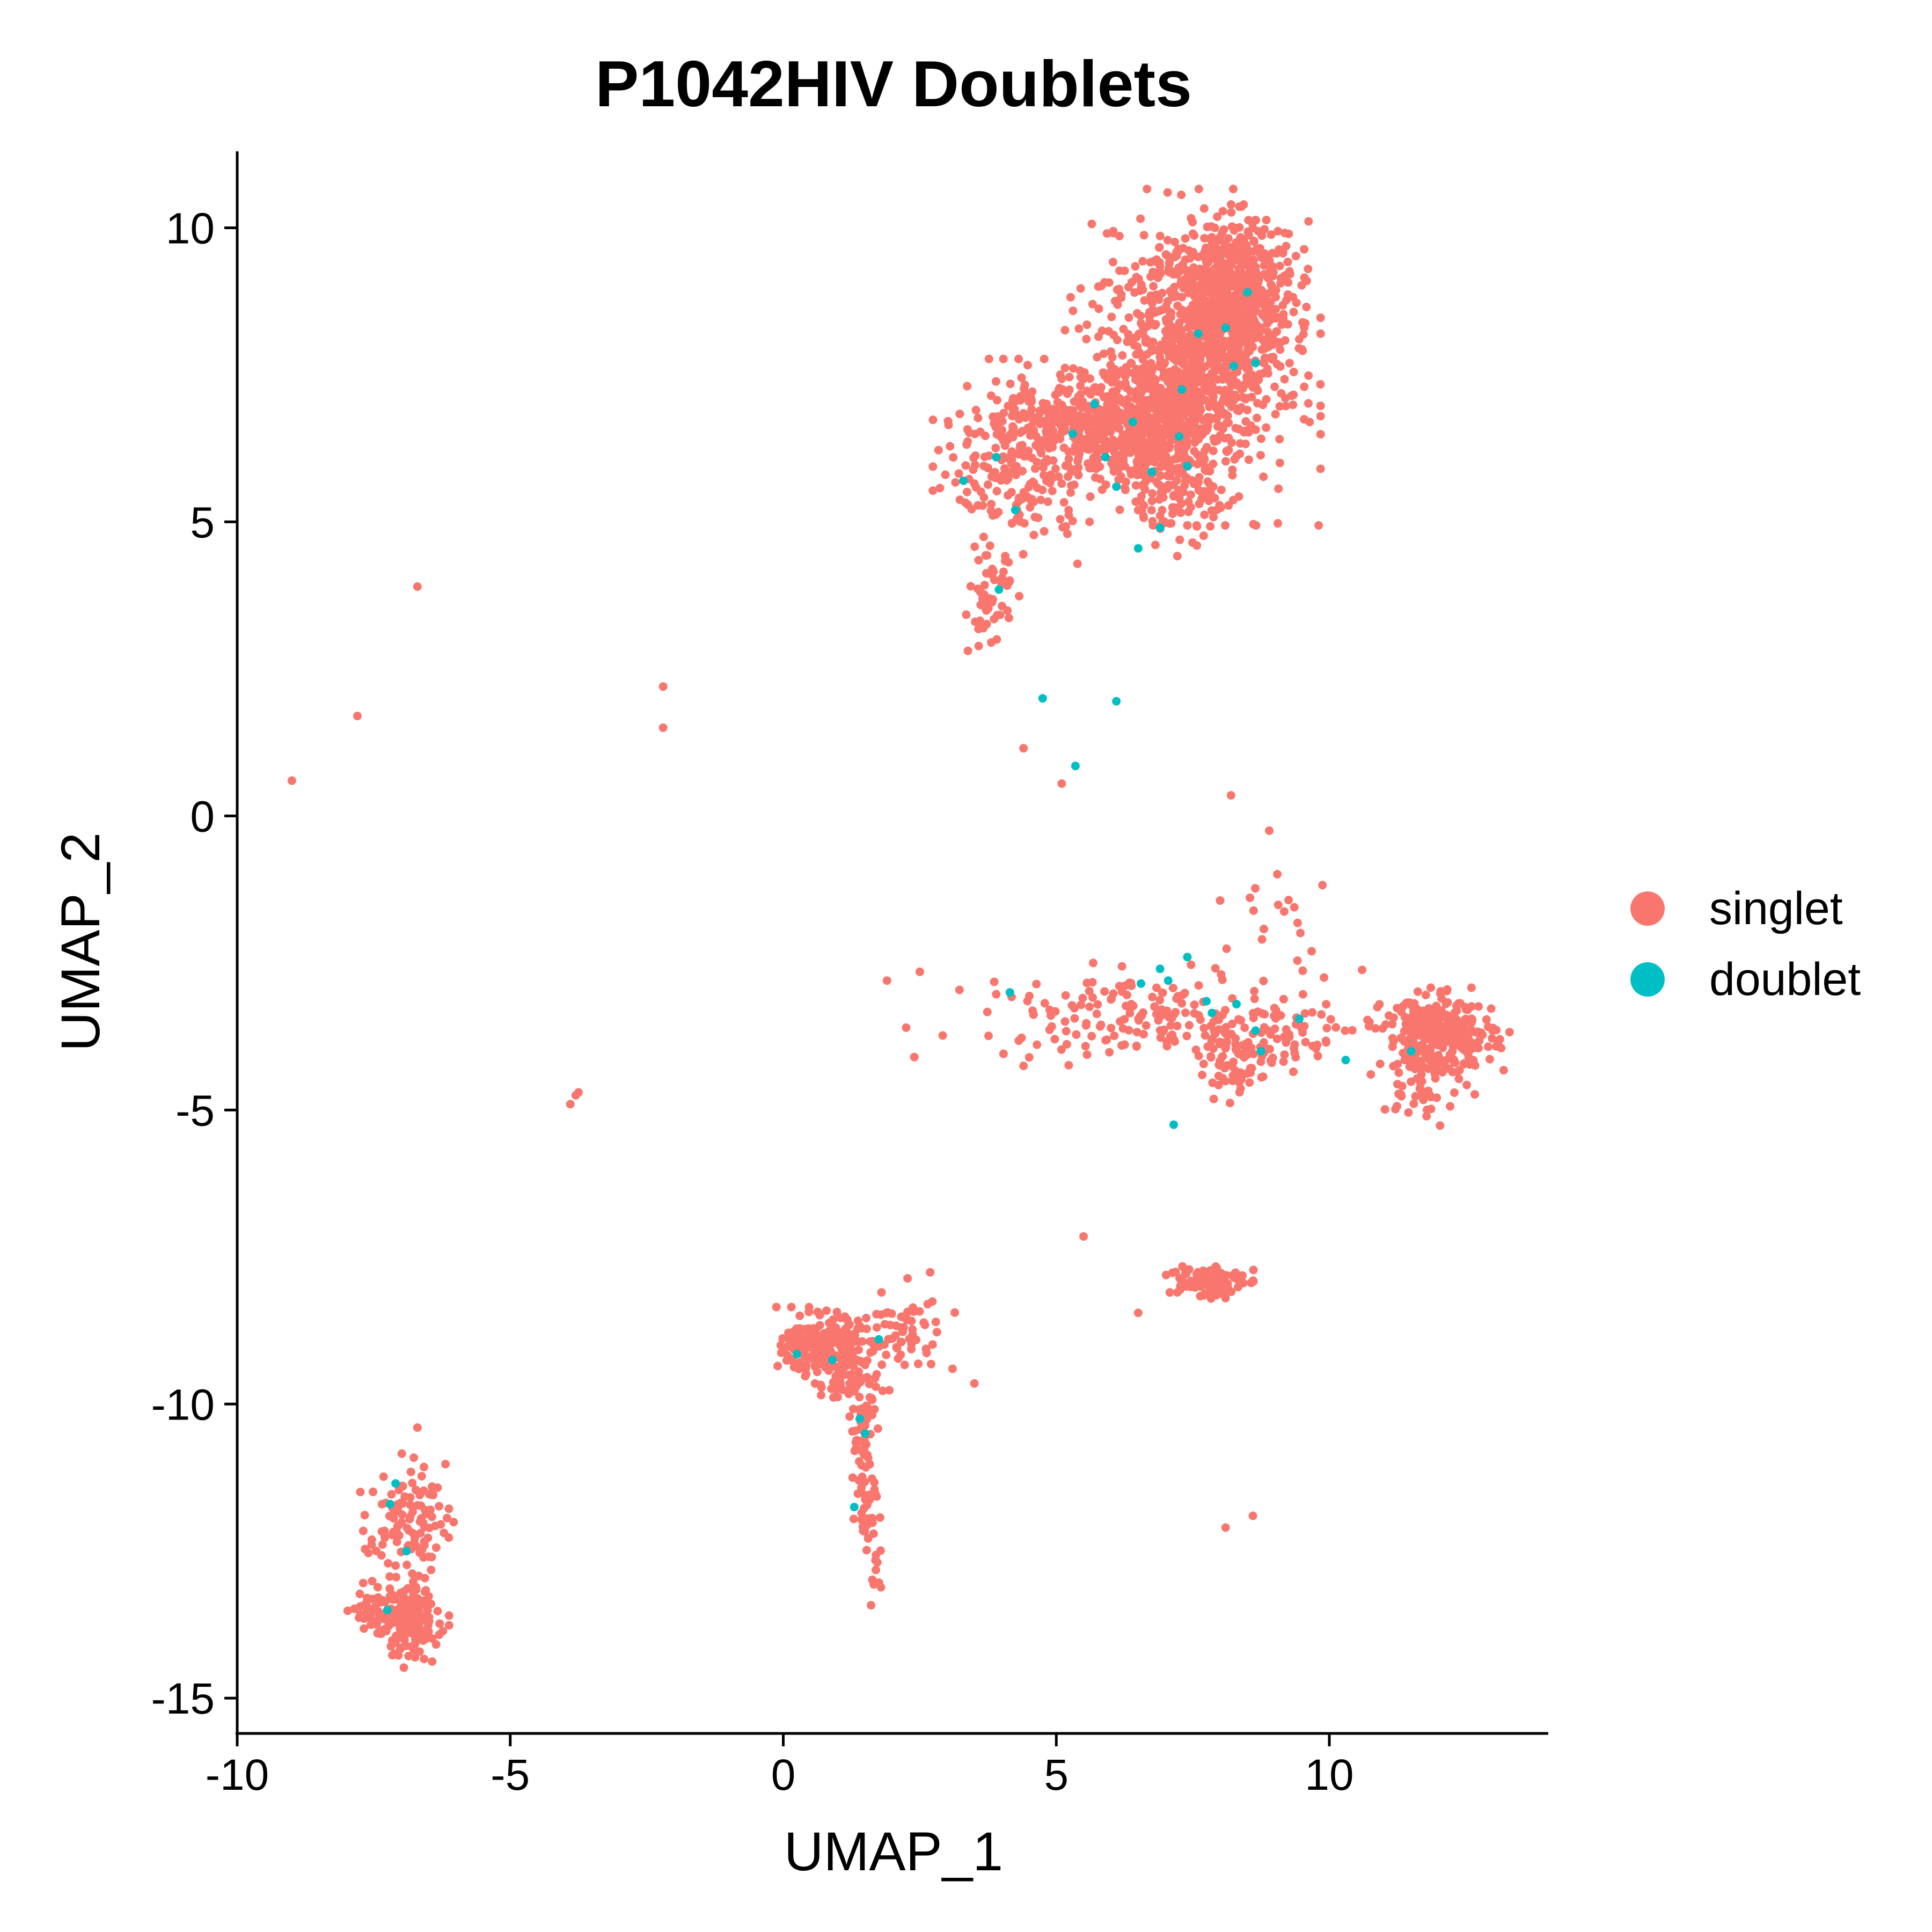 This screenshot has width=1932, height=1932. What do you see at coordinates (1647, 979) in the screenshot?
I see `legend-swatch-doublet` at bounding box center [1647, 979].